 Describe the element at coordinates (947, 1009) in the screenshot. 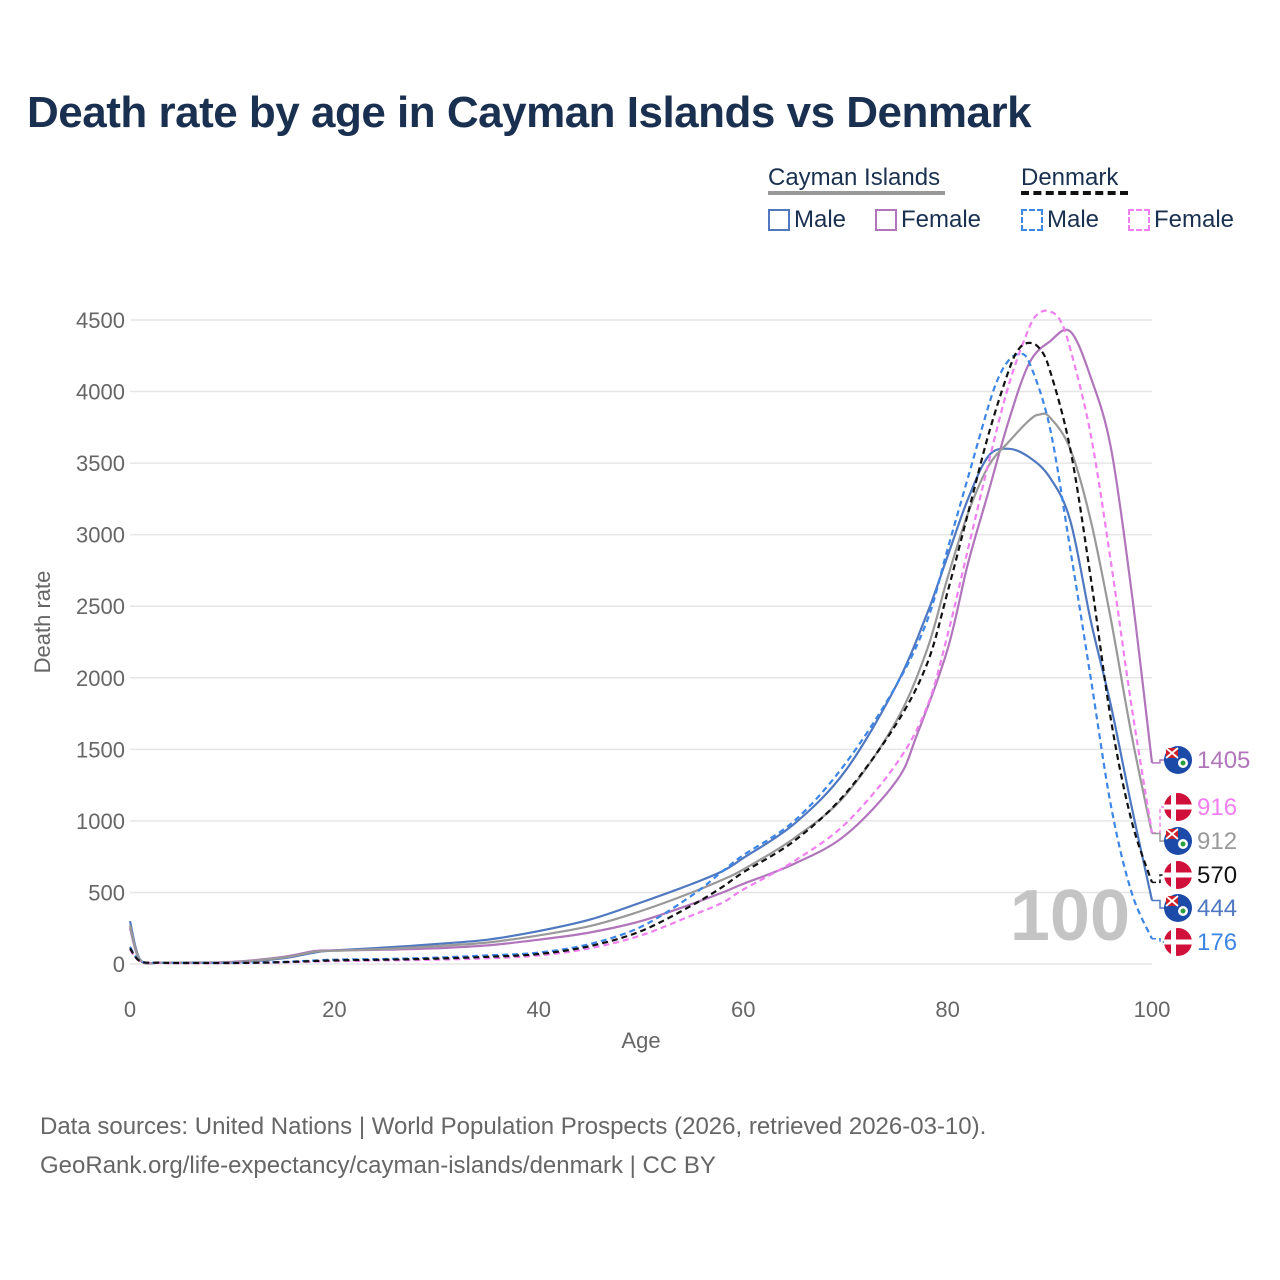

I see `x-tick-label: 80` at that location.